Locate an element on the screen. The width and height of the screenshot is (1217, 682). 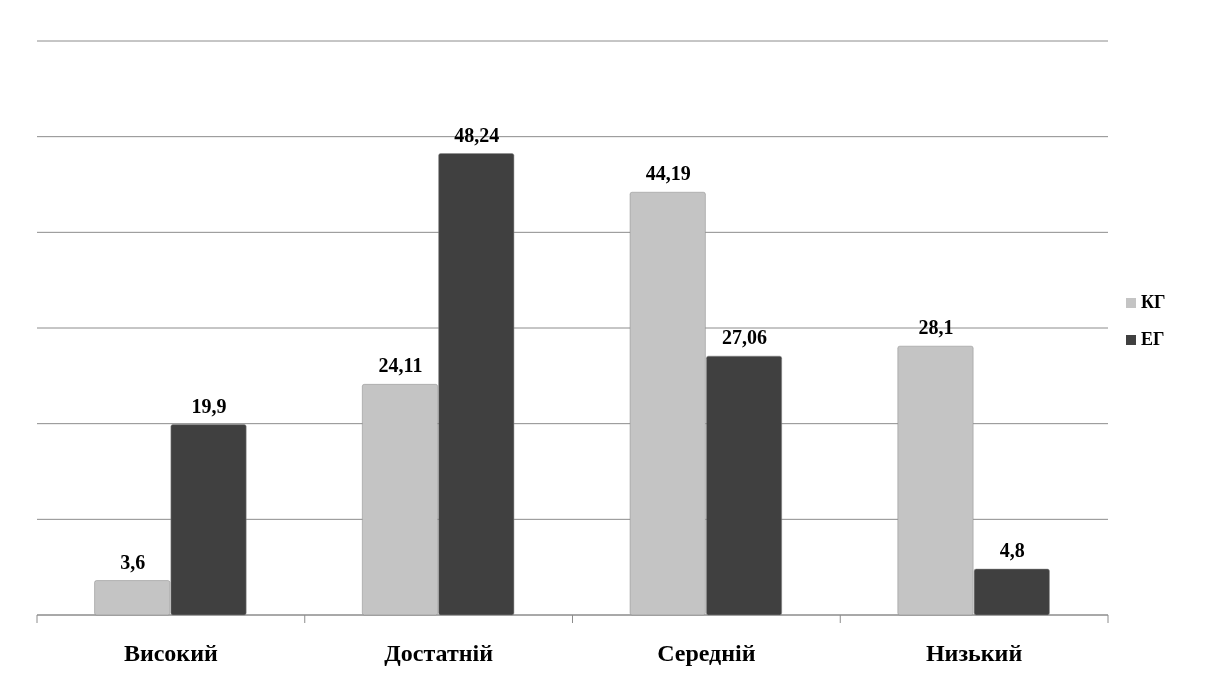
x-tick-label: Достатній is located at coordinates (439, 653).